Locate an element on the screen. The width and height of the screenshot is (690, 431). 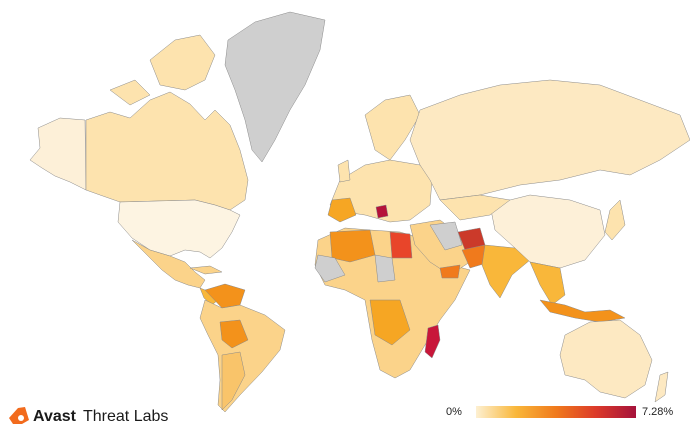
venezuela is located at coordinates (225, 296).